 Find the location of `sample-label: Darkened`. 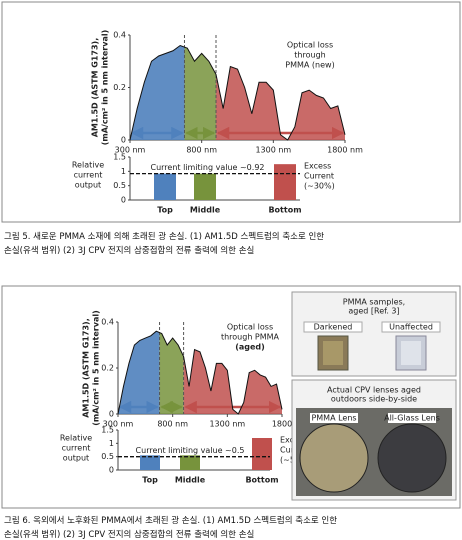

sample-label: Darkened is located at coordinates (333, 327).